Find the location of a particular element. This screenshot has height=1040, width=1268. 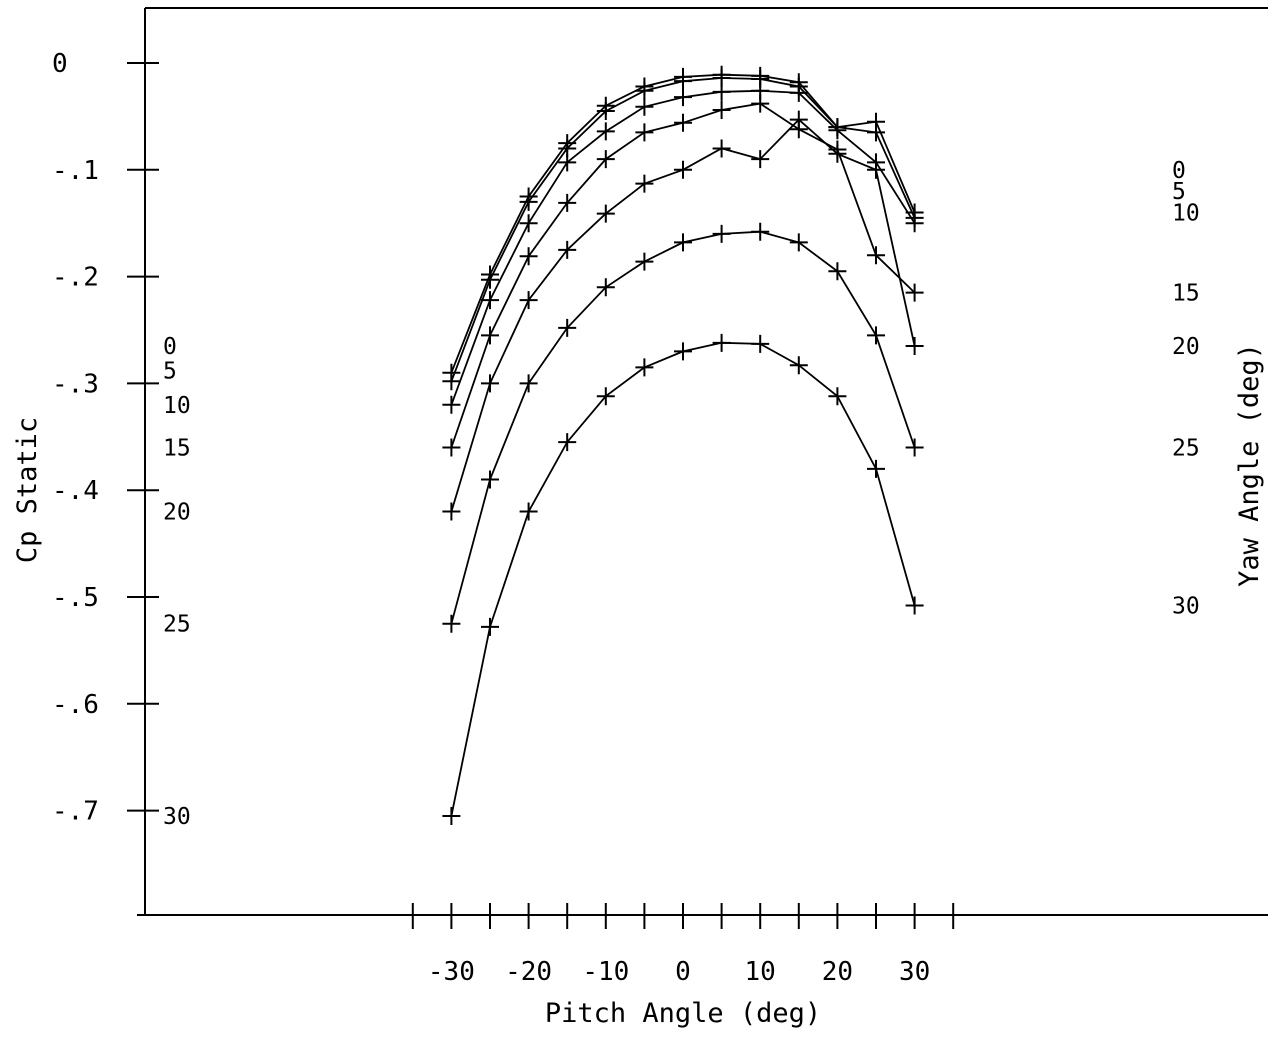

y-tick-label: -.6 is located at coordinates (75, 705).